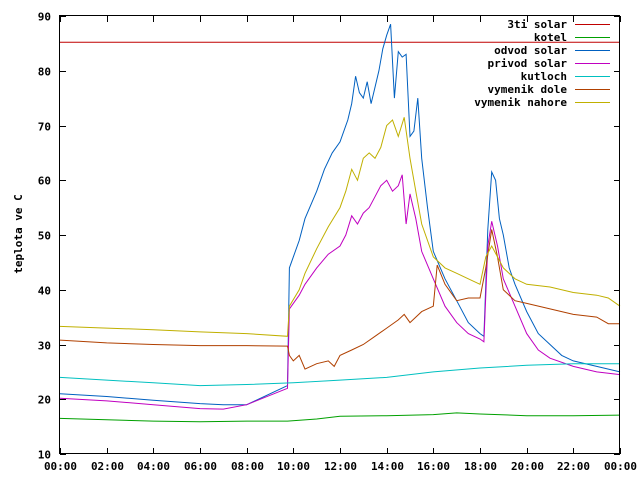 This screenshot has width=640, height=480. Describe the element at coordinates (340, 417) in the screenshot. I see `series-line-kotel` at that location.